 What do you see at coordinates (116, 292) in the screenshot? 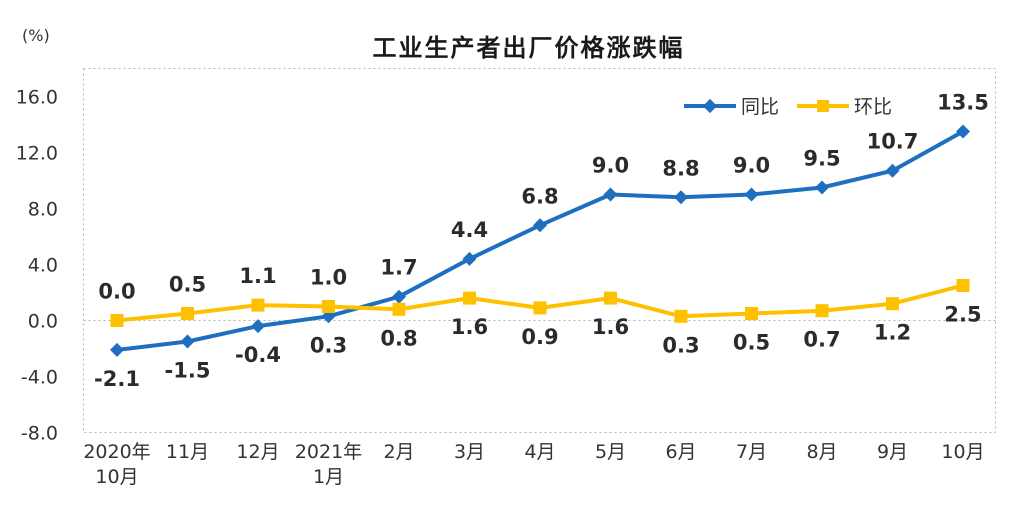
I see `data-point-label: 0.0` at bounding box center [116, 292].